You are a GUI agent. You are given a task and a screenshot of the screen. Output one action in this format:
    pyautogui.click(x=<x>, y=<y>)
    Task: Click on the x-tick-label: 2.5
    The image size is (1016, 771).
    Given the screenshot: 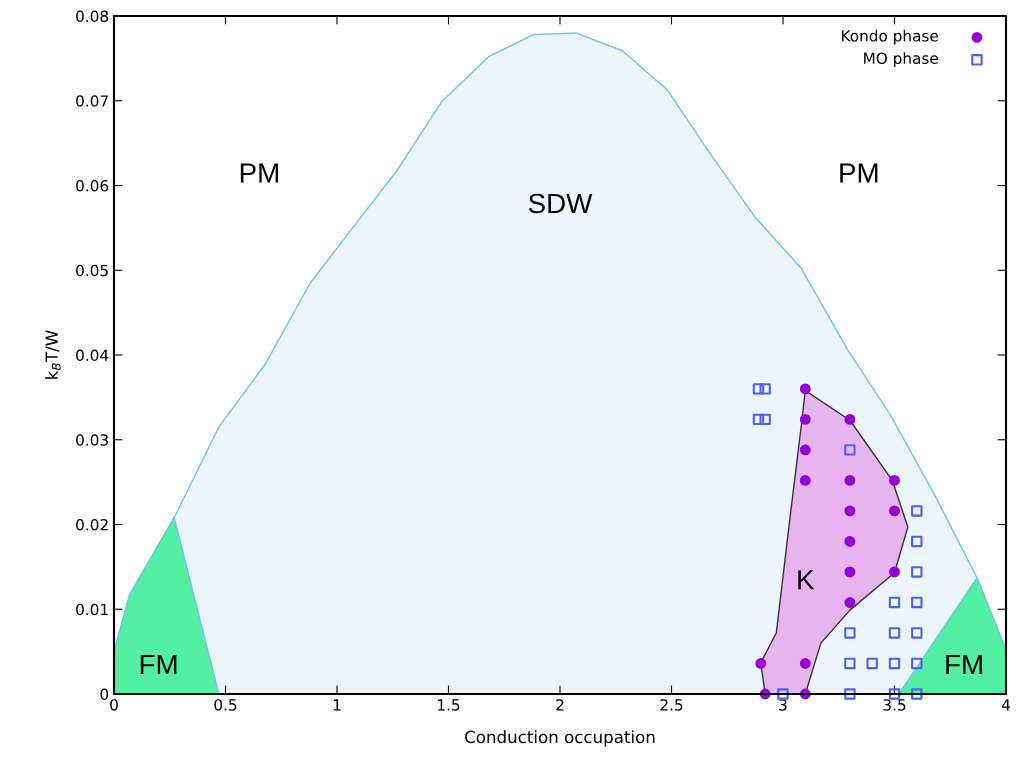 What is the action you would take?
    pyautogui.click(x=671, y=705)
    